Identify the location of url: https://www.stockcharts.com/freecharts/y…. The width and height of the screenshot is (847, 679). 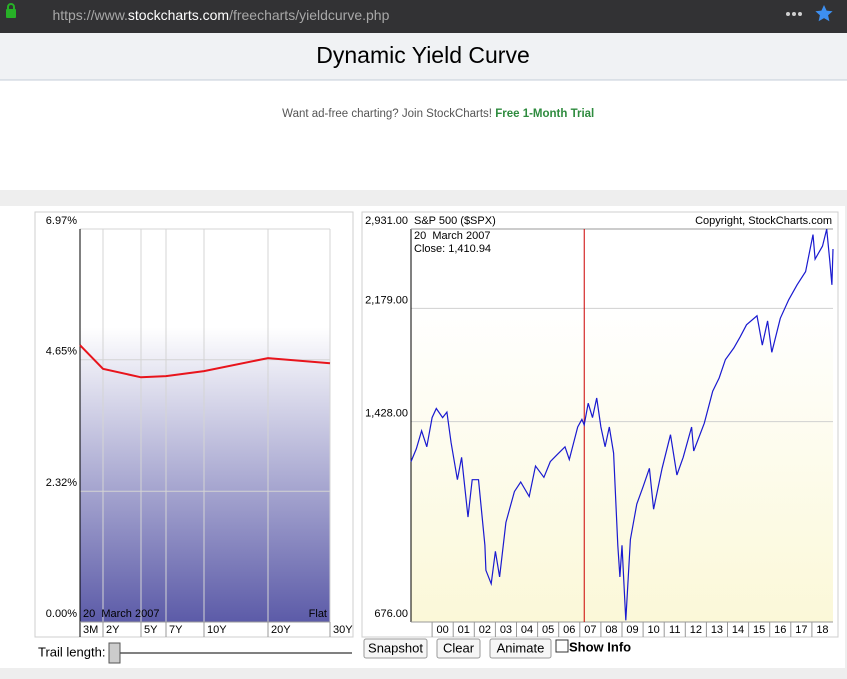
(217, 15).